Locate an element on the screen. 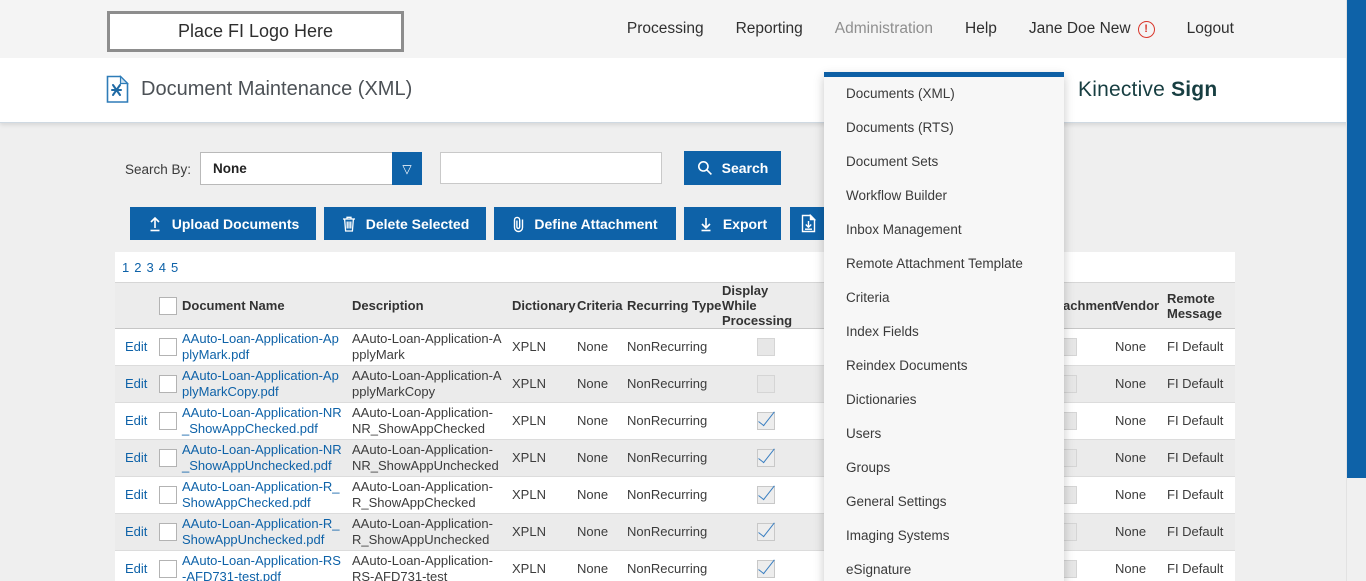 This screenshot has width=1366, height=581. admin-menu-item: Index Fields is located at coordinates (882, 331).